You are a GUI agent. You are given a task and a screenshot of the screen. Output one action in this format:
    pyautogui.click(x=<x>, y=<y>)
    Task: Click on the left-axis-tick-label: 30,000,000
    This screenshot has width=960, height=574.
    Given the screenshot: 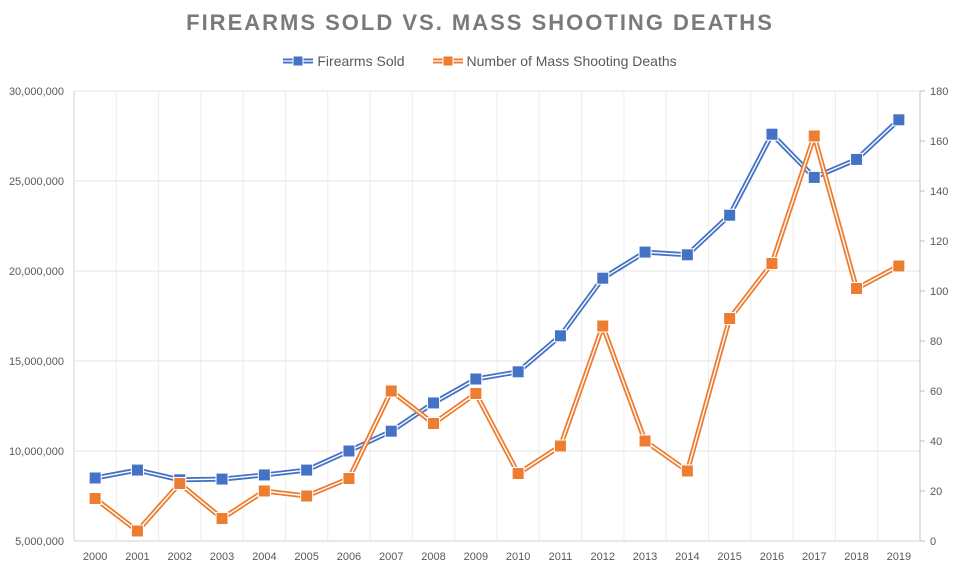 What is the action you would take?
    pyautogui.click(x=36, y=92)
    